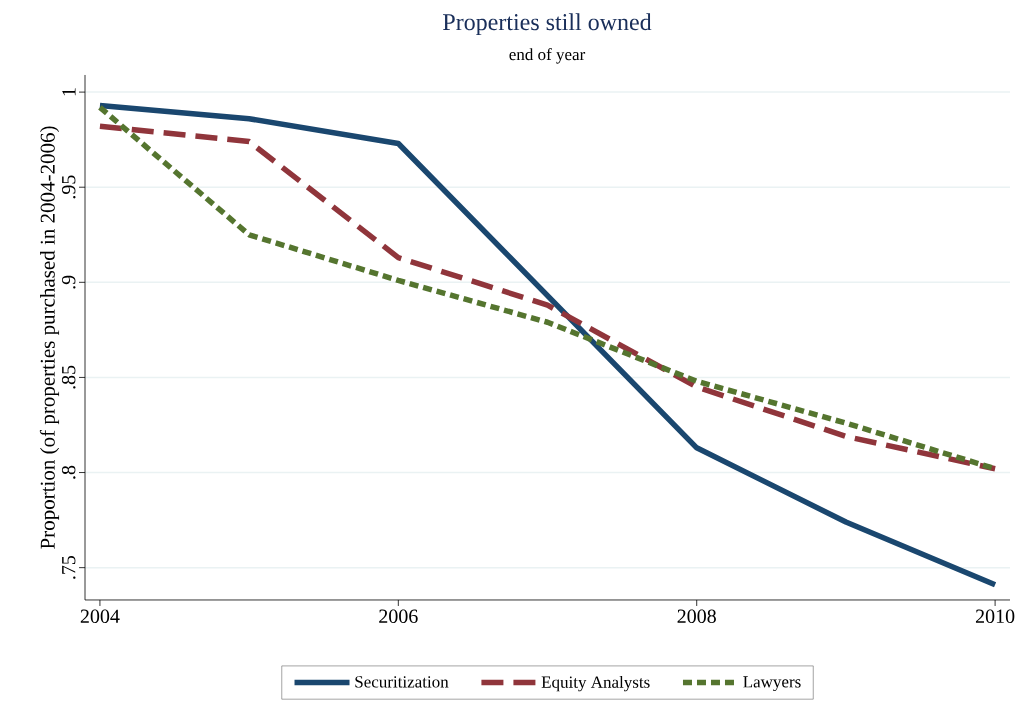 The image size is (1025, 711). I want to click on chart-subtitle: end of year, so click(547, 56).